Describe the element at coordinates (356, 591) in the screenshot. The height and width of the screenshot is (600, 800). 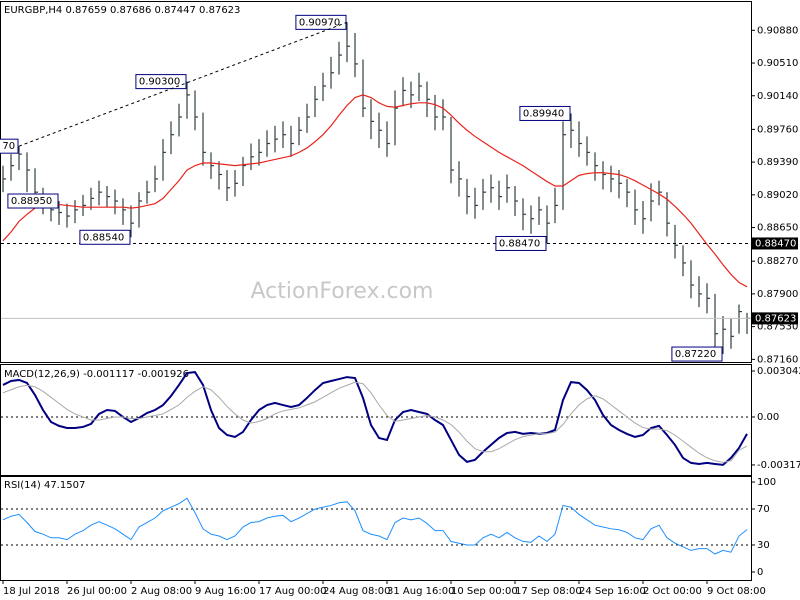
I see `x-tick-label: 24 Aug 08:00` at that location.